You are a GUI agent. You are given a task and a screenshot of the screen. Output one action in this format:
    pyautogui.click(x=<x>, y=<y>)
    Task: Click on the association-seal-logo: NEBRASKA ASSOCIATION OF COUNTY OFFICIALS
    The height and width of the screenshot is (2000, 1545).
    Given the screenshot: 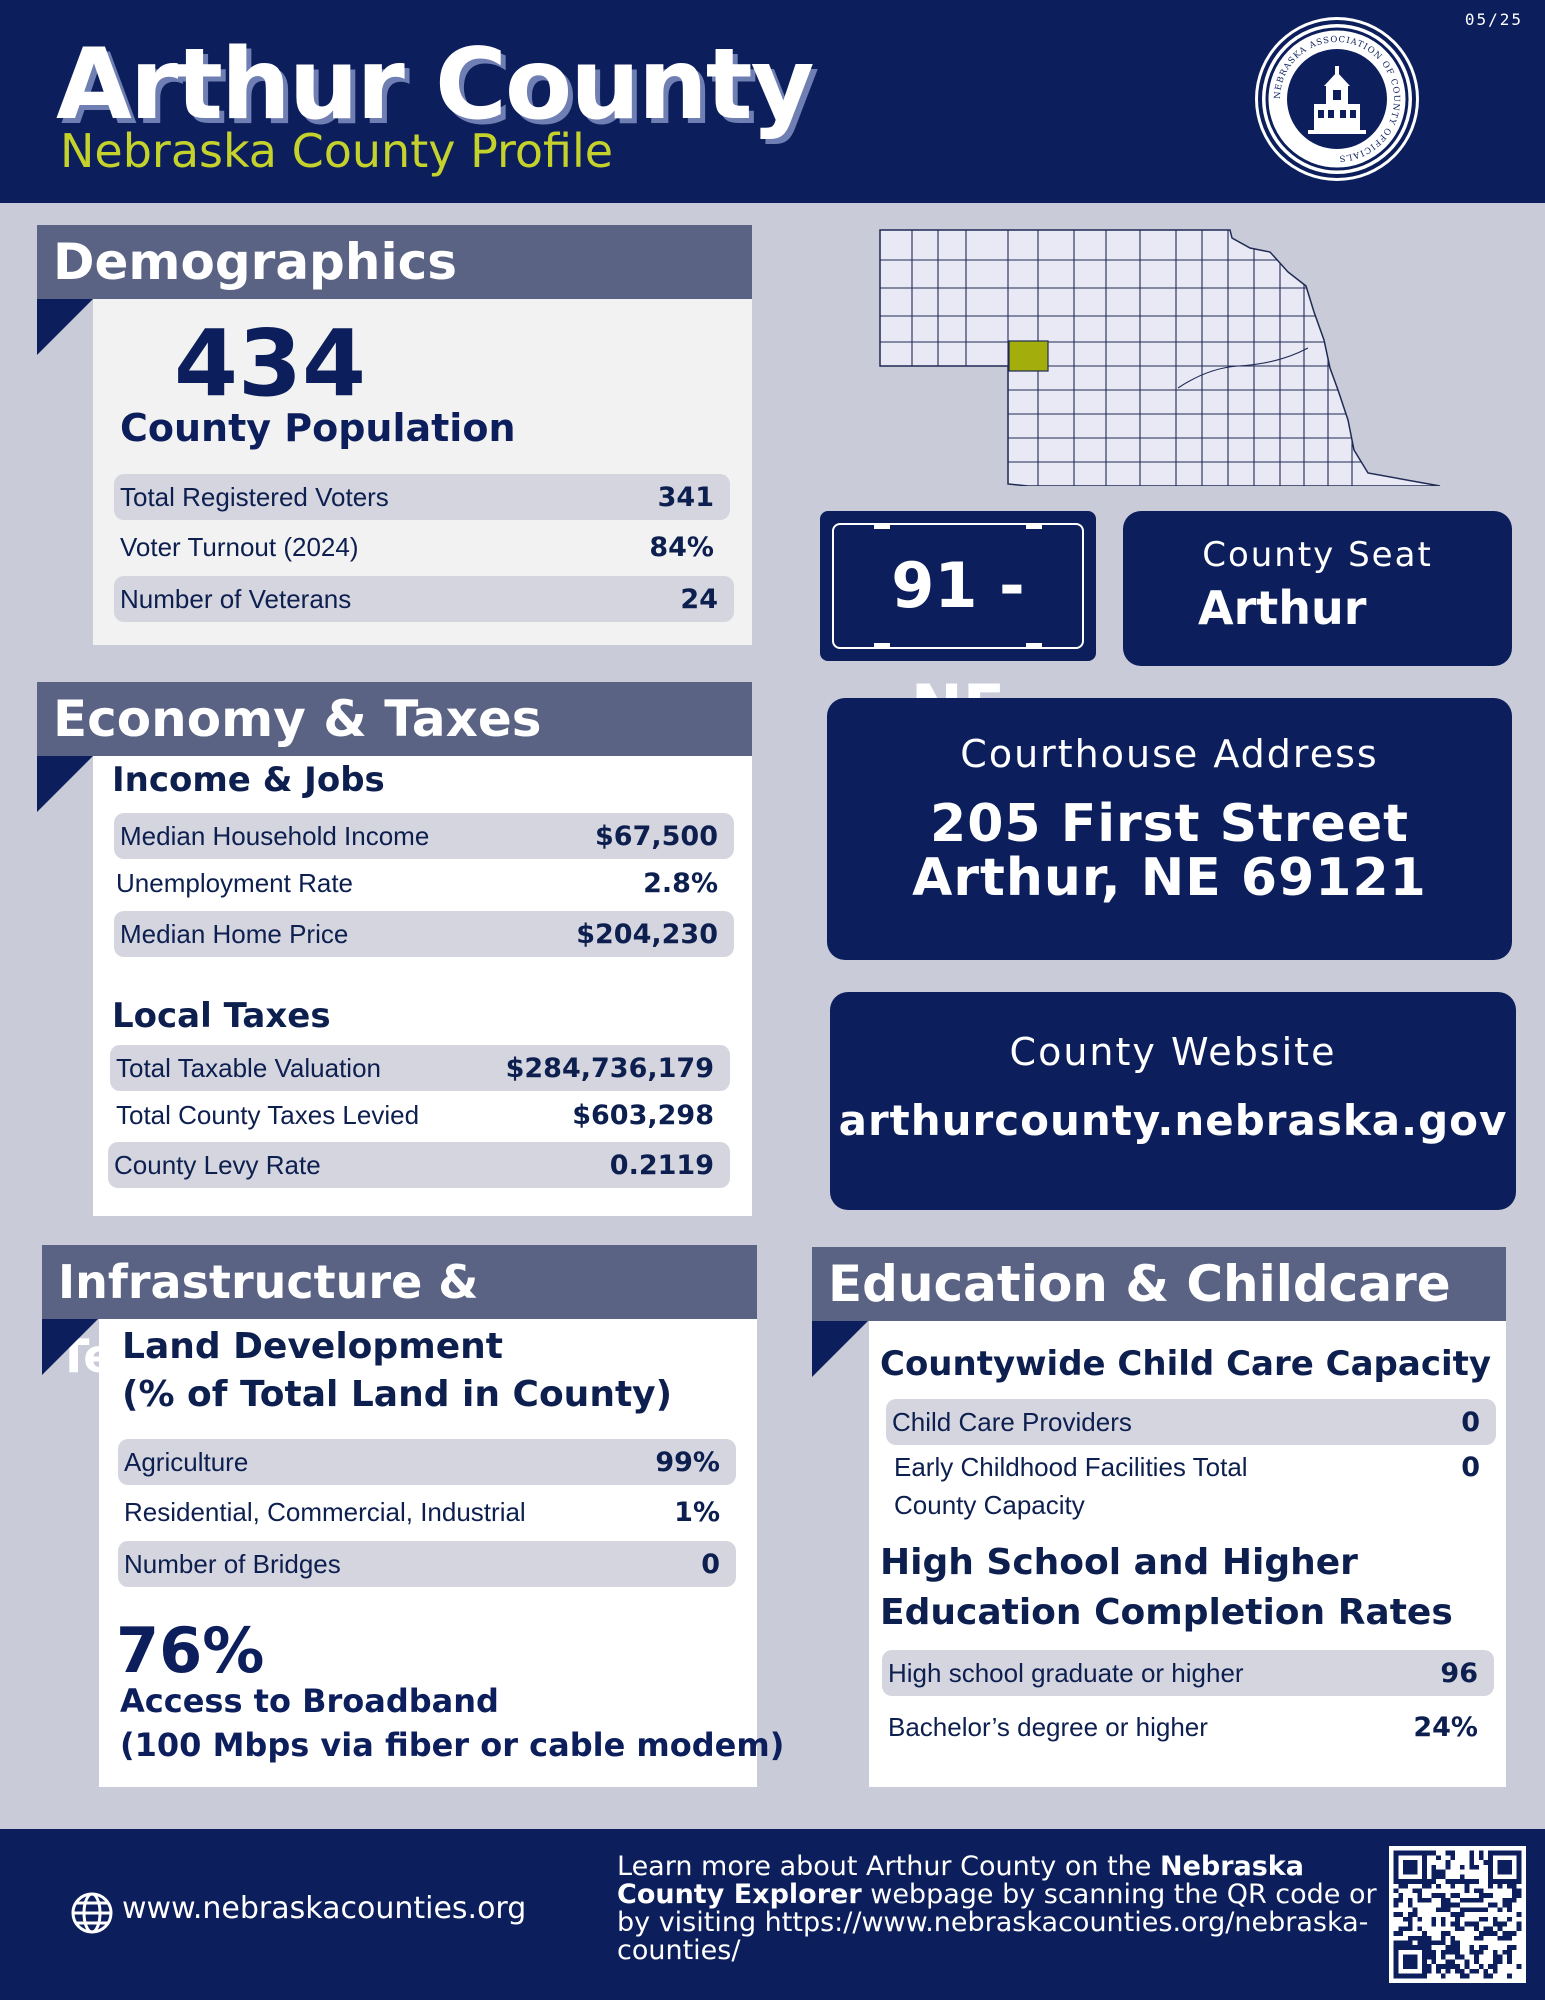 What is the action you would take?
    pyautogui.click(x=1337, y=99)
    